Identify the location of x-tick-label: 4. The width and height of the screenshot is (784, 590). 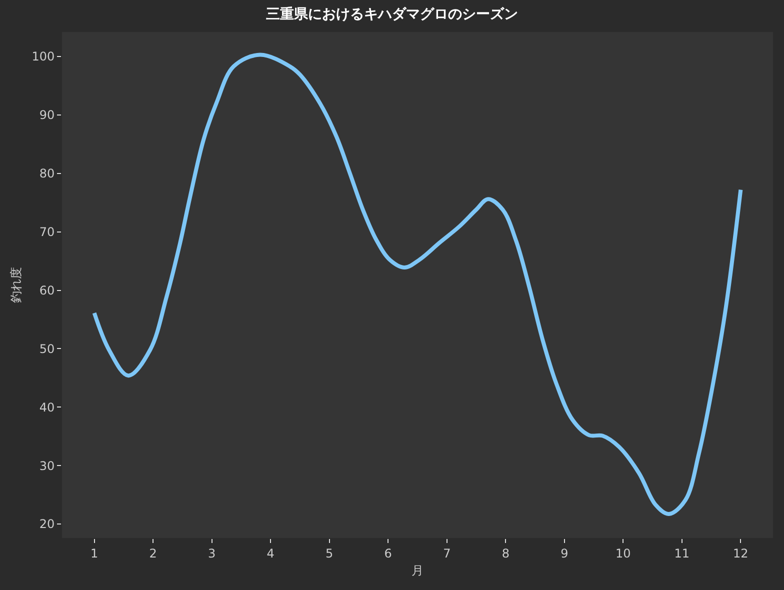
(270, 553).